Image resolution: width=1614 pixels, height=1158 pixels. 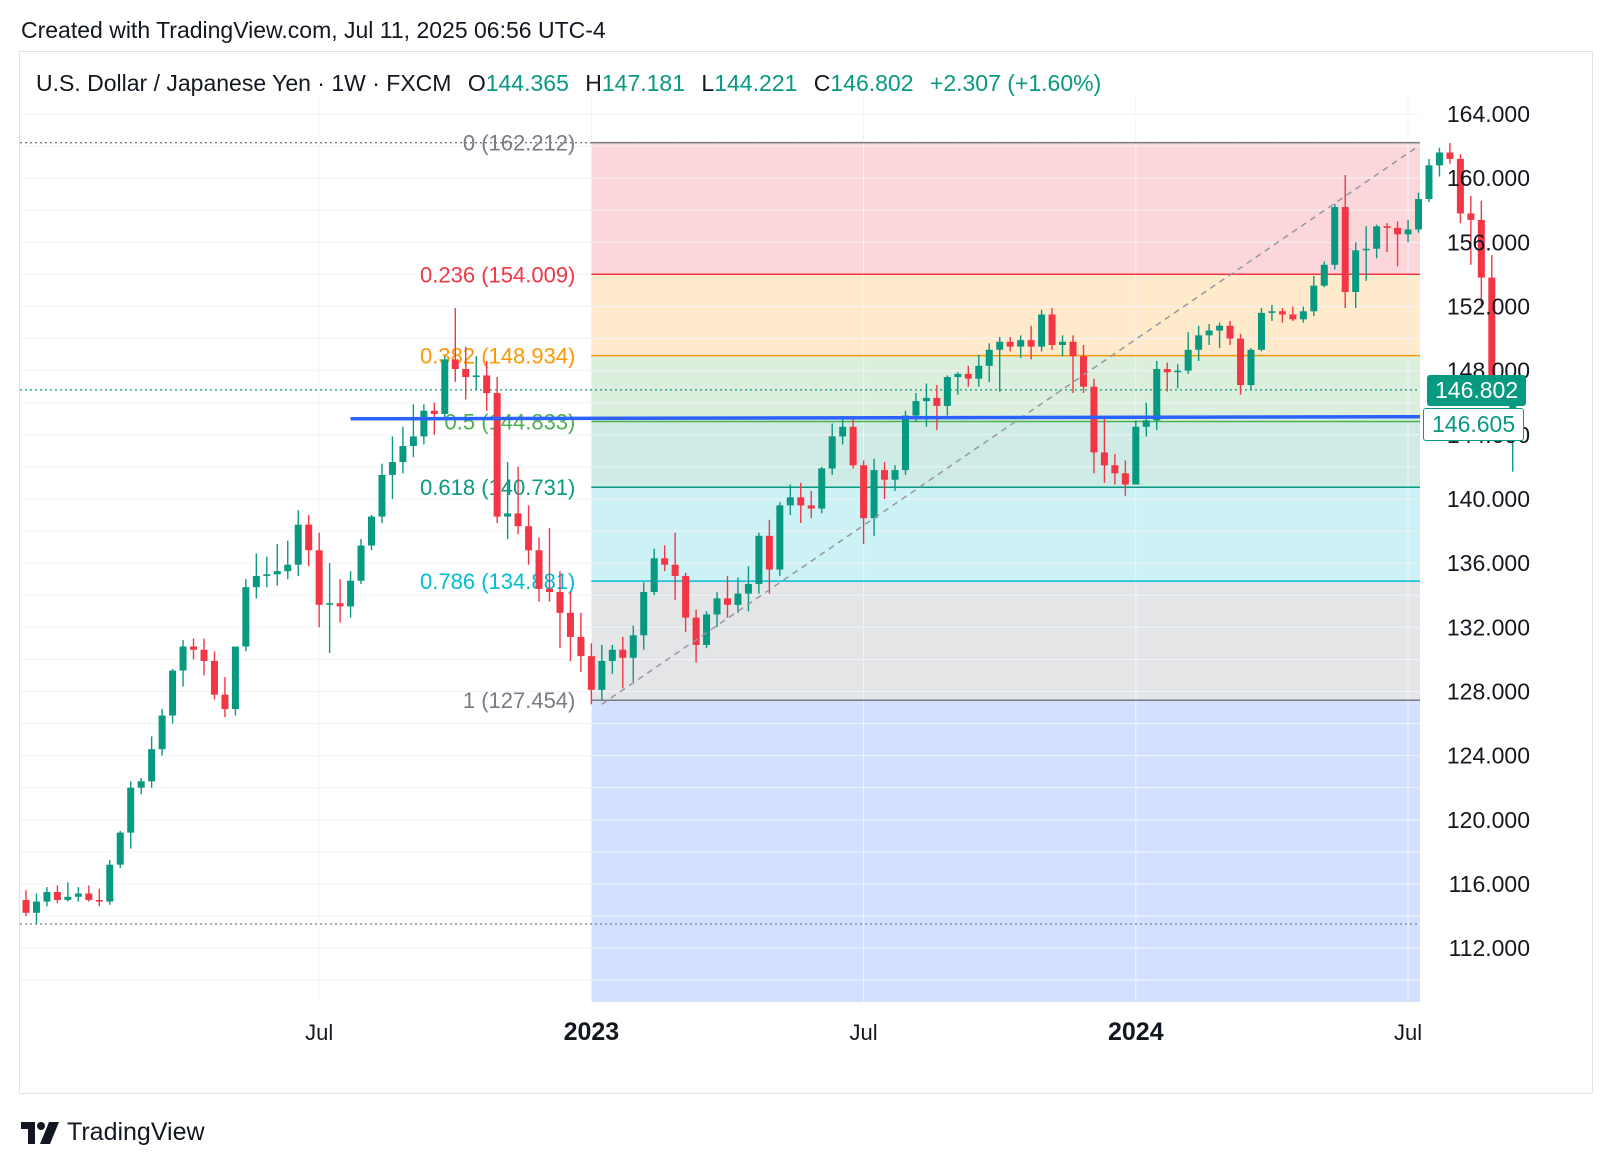 What do you see at coordinates (1005, 388) in the screenshot?
I see `fib-zone` at bounding box center [1005, 388].